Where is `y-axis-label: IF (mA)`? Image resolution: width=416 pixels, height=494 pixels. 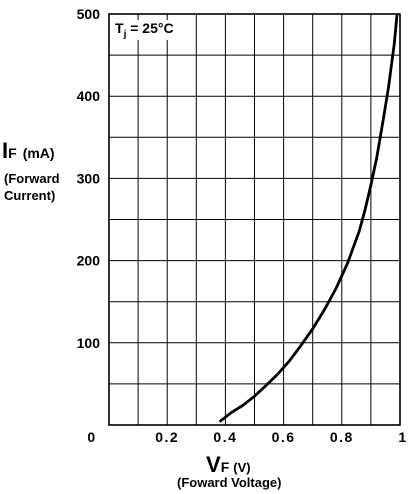 y-axis-label: IF (mA) is located at coordinates (28, 151).